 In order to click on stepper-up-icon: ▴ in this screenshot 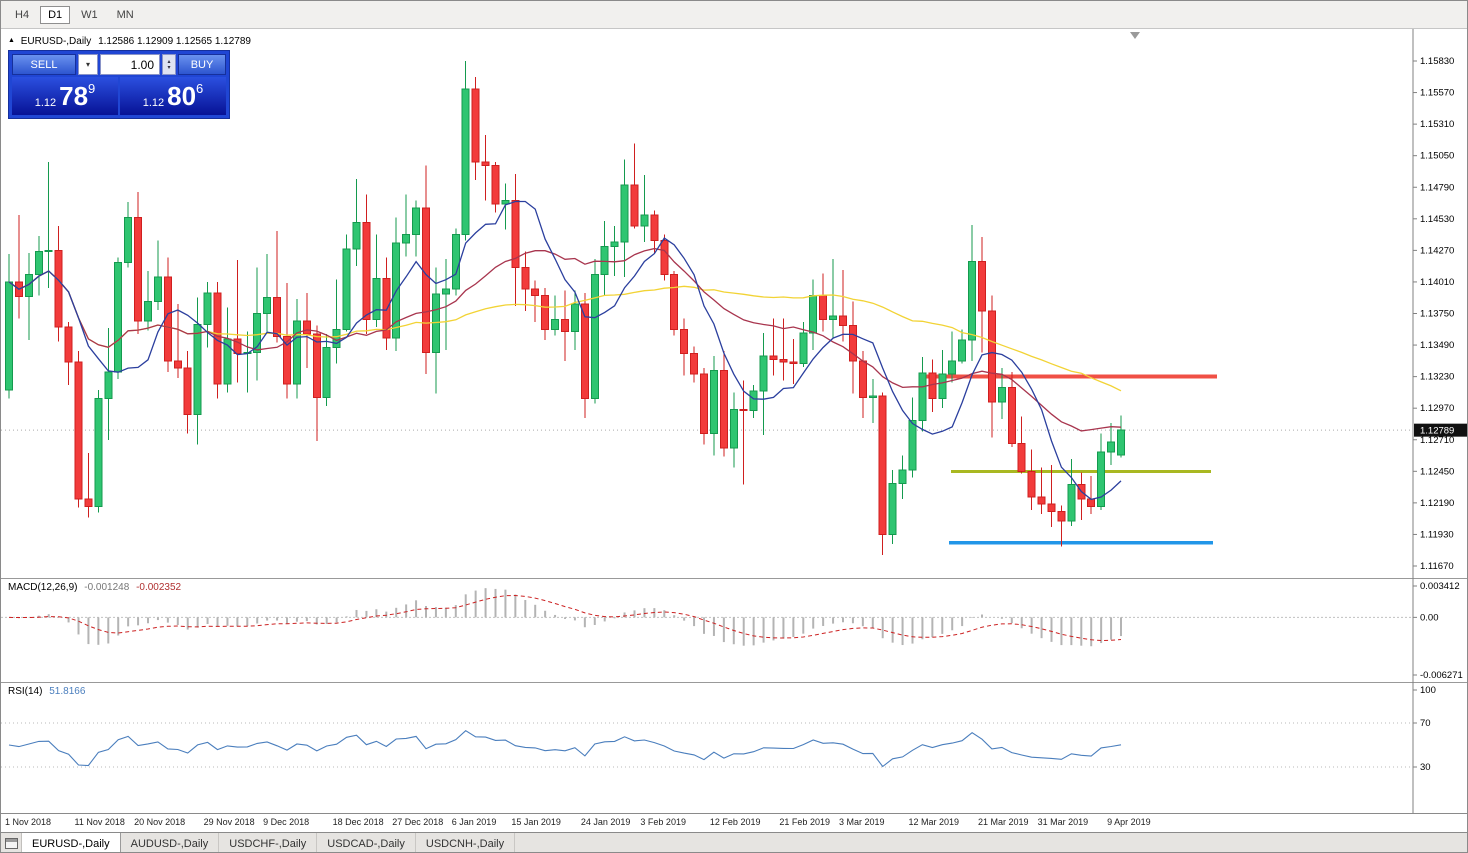, I will do `click(169, 61)`.